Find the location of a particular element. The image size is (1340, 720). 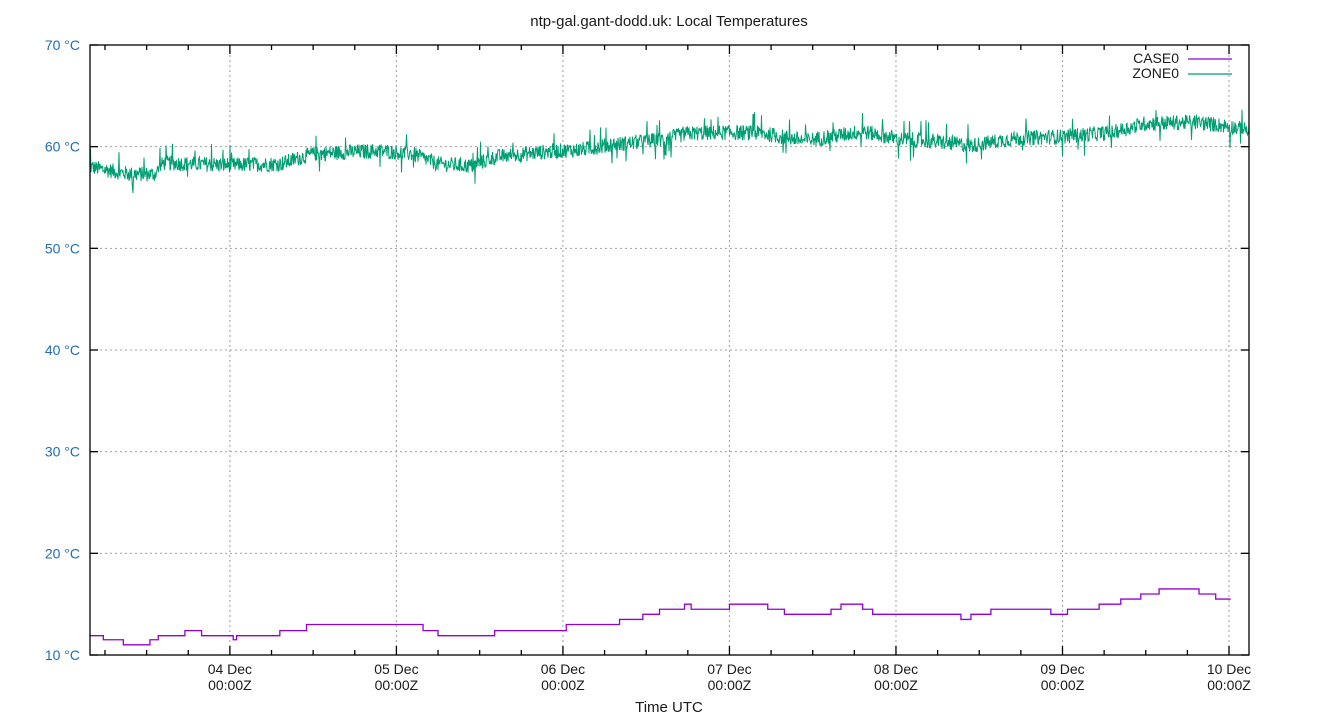

y-tick-label: 60 °C is located at coordinates (62, 147).